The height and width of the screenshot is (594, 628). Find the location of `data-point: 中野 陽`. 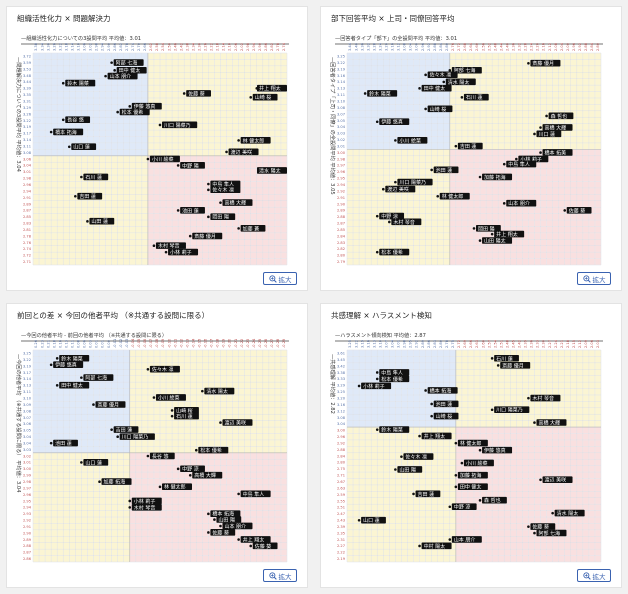

data-point: 中野 陽 is located at coordinates (190, 165).